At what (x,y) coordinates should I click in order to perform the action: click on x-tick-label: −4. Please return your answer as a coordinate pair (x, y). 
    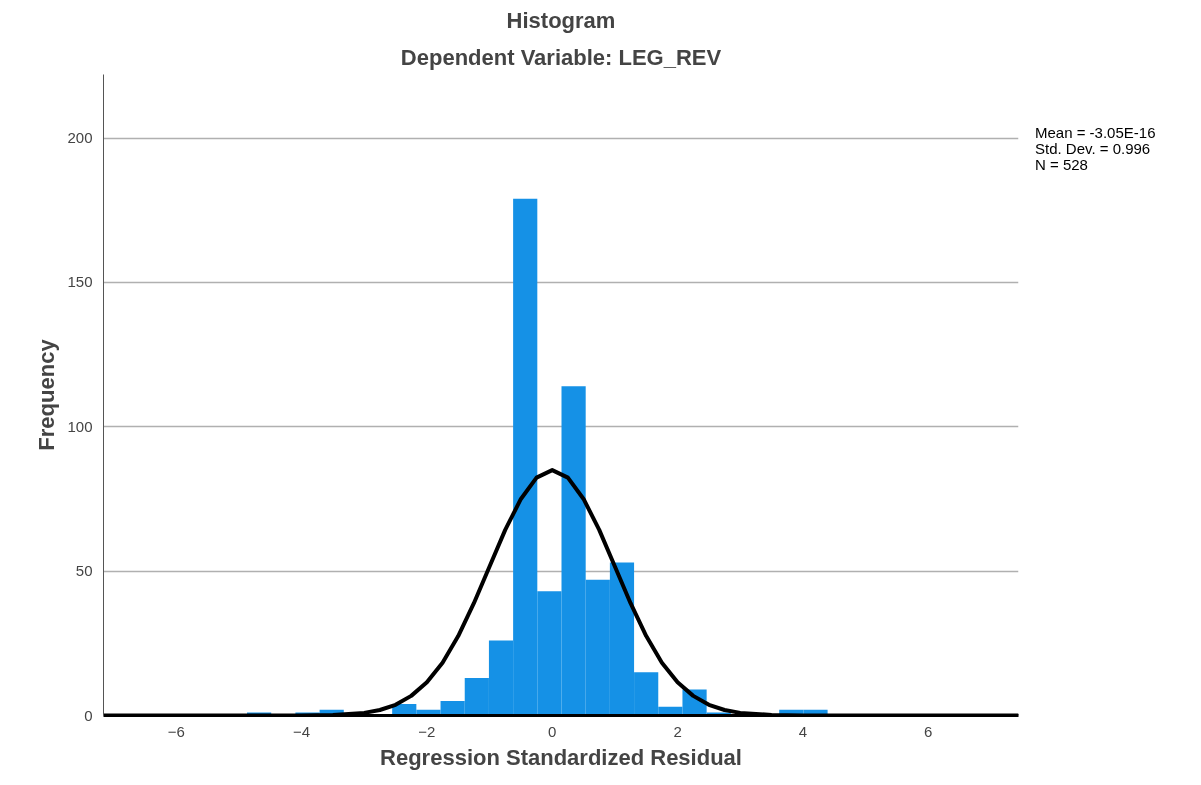
    Looking at the image, I should click on (301, 731).